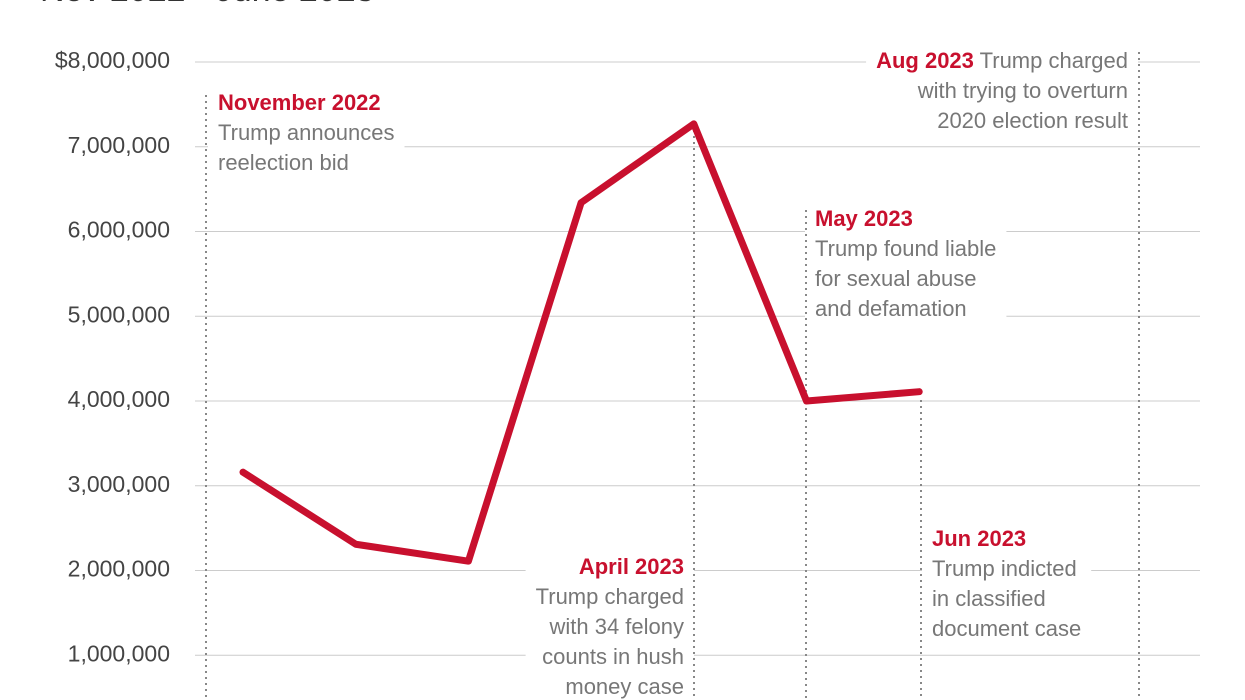 This screenshot has height=700, width=1245. I want to click on annotation-text: Aug 2023 Trump charged, so click(1002, 60).